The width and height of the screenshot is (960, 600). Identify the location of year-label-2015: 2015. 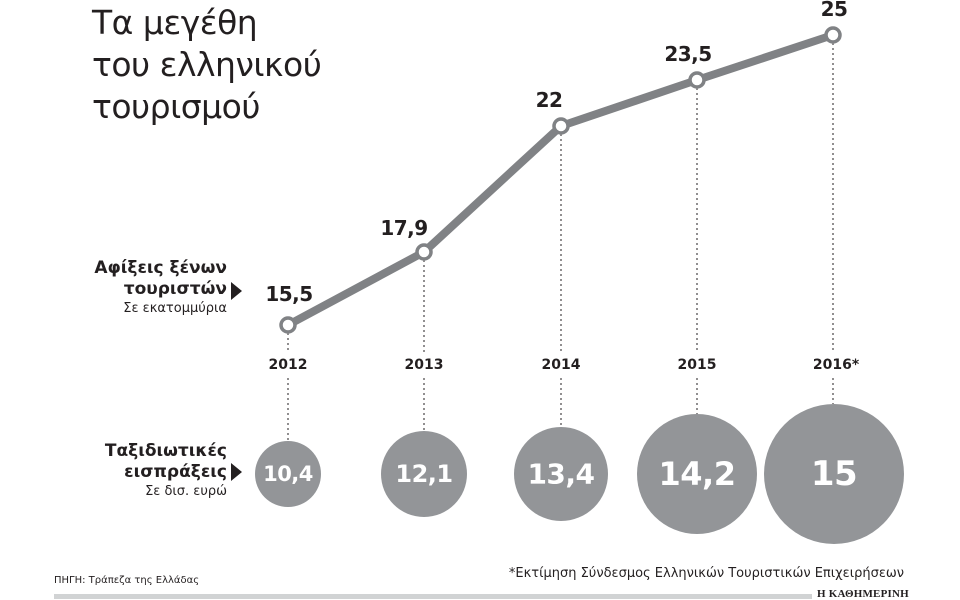
(697, 365).